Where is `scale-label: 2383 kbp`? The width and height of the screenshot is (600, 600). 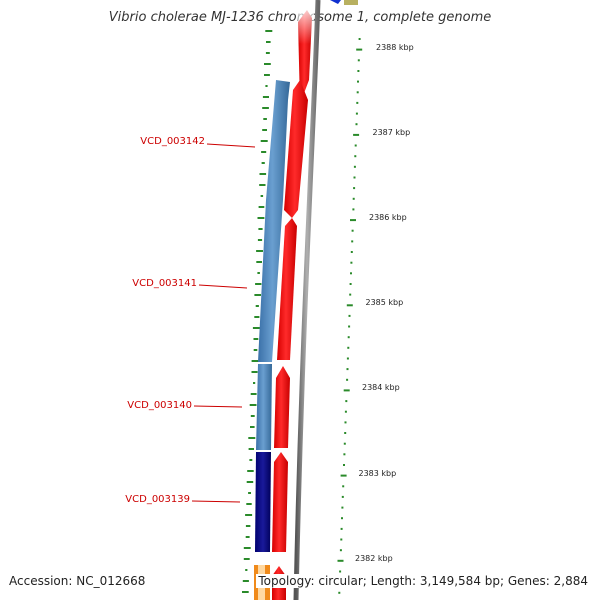
scale-label: 2383 kbp is located at coordinates (378, 473).